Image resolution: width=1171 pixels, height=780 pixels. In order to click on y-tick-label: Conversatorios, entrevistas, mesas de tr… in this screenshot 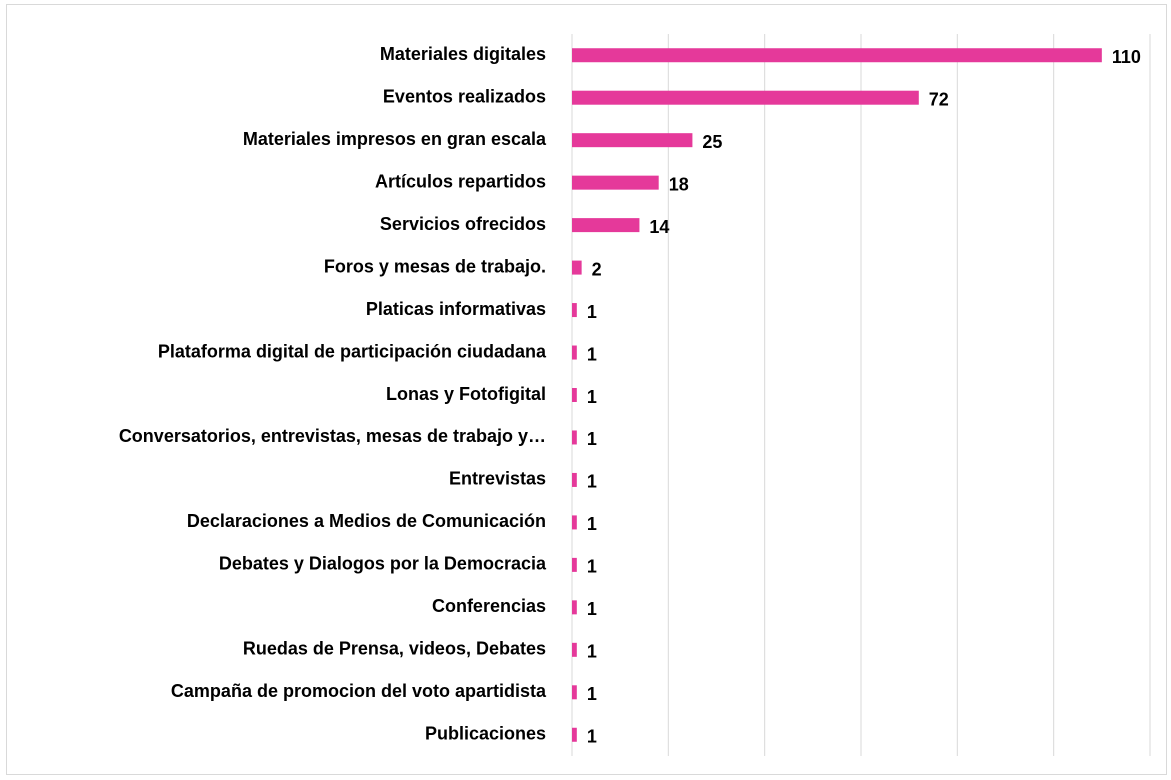, I will do `click(332, 436)`.